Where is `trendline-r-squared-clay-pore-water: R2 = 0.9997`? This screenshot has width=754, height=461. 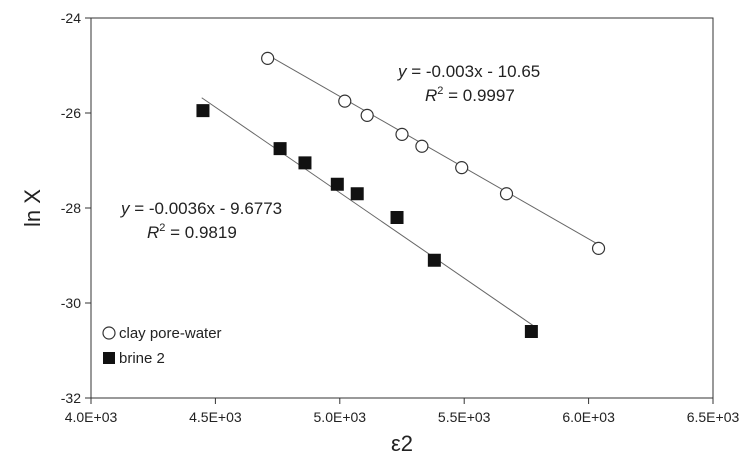
trendline-r-squared-clay-pore-water: R2 = 0.9997 is located at coordinates (470, 95).